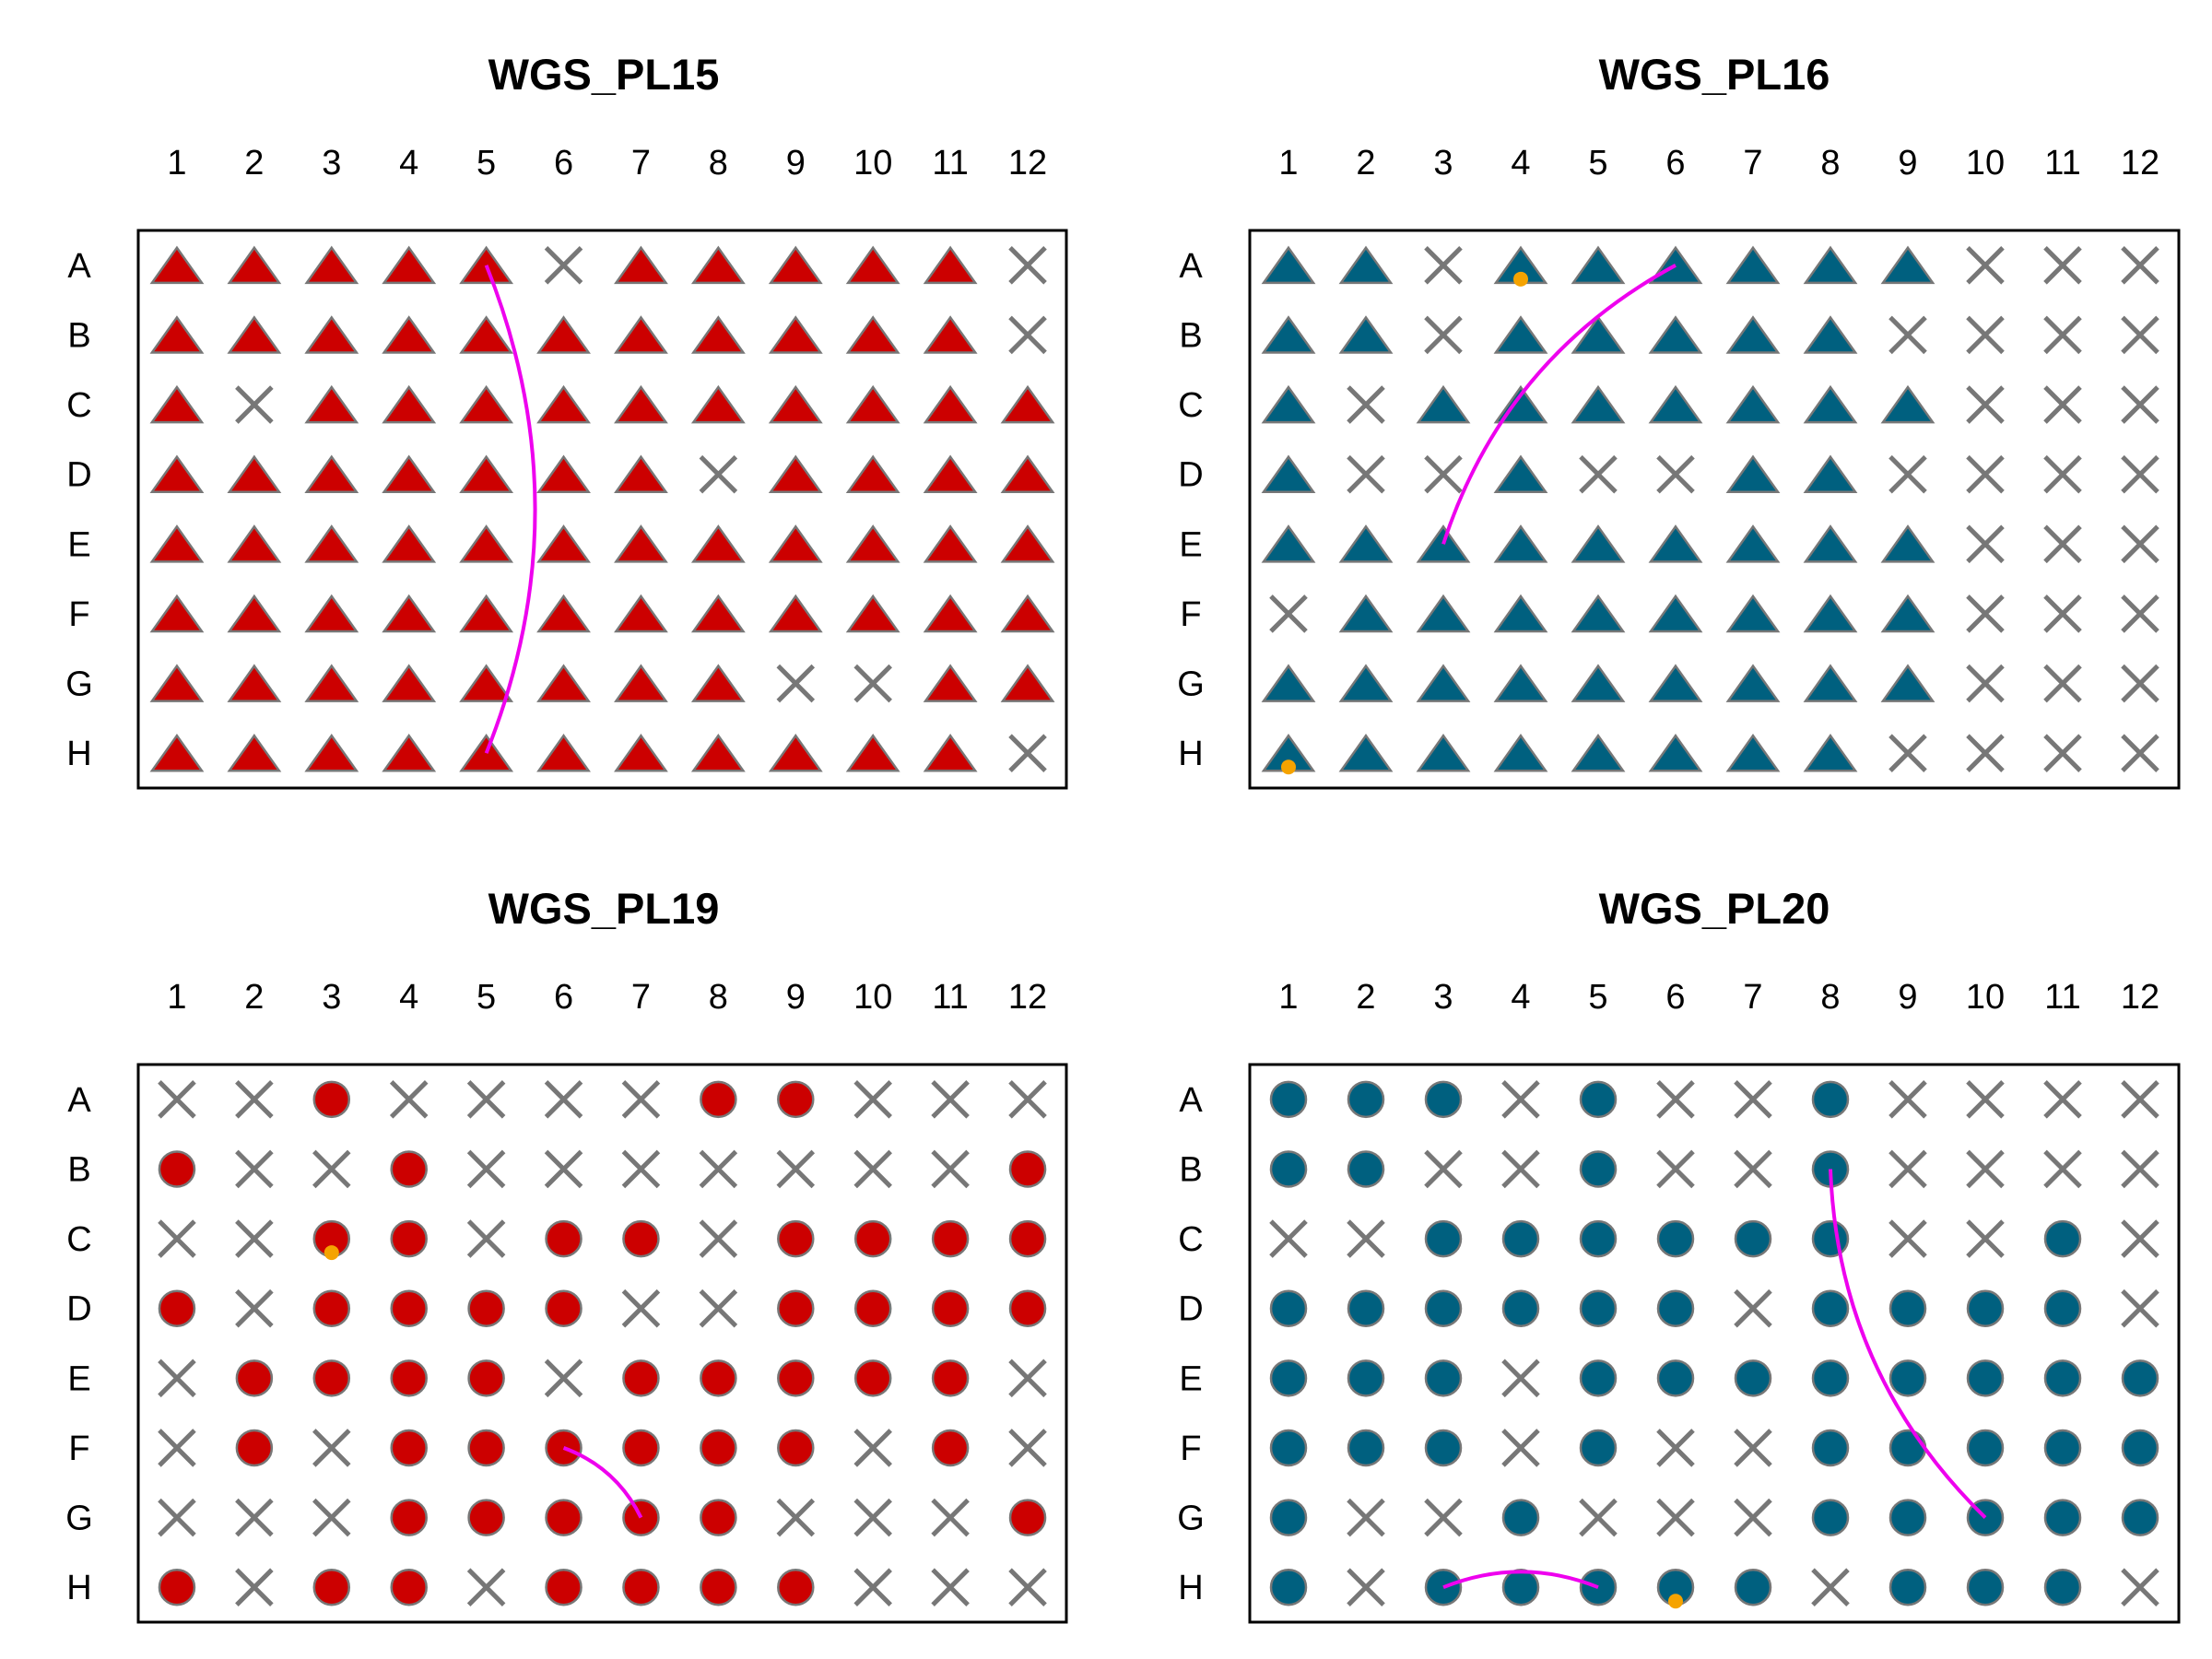  Describe the element at coordinates (2062, 163) in the screenshot. I see `column-label: 11` at that location.